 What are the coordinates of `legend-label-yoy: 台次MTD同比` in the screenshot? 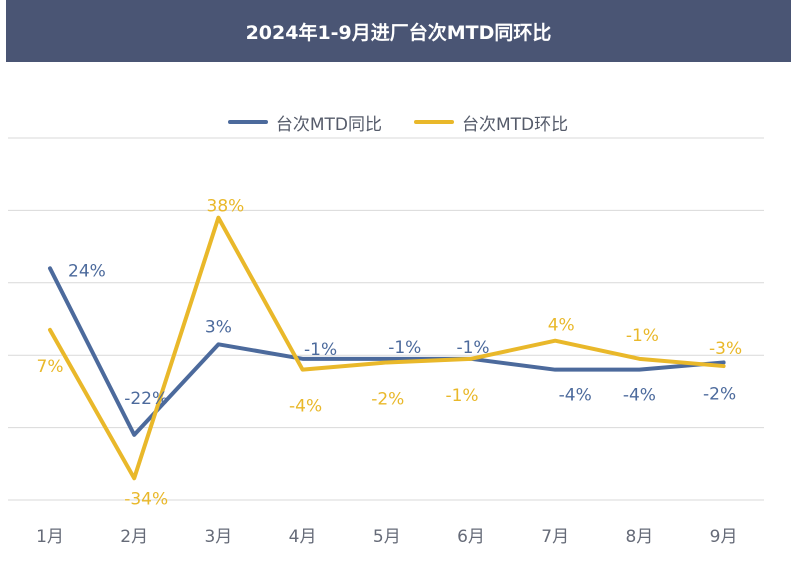 It's located at (328, 124).